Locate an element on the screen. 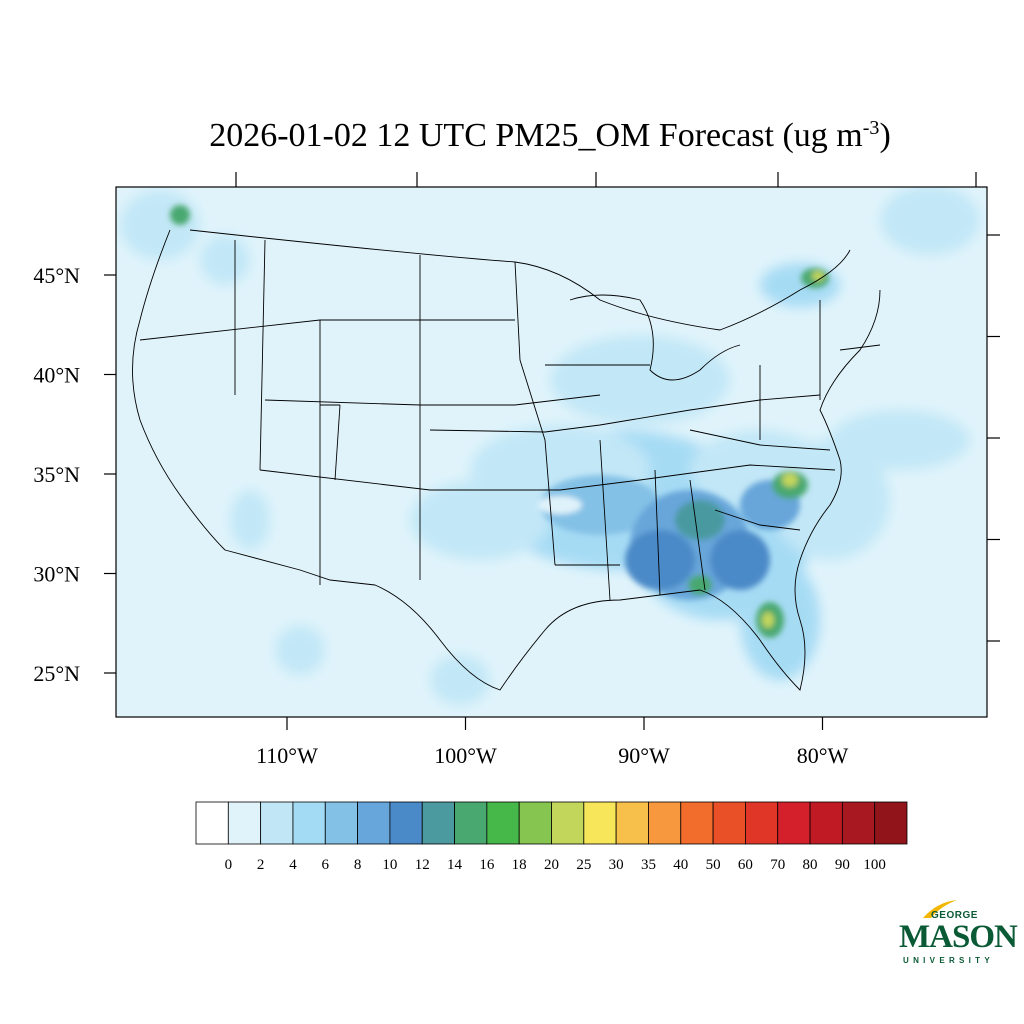  logo-swoosh-icon is located at coordinates (940, 909).